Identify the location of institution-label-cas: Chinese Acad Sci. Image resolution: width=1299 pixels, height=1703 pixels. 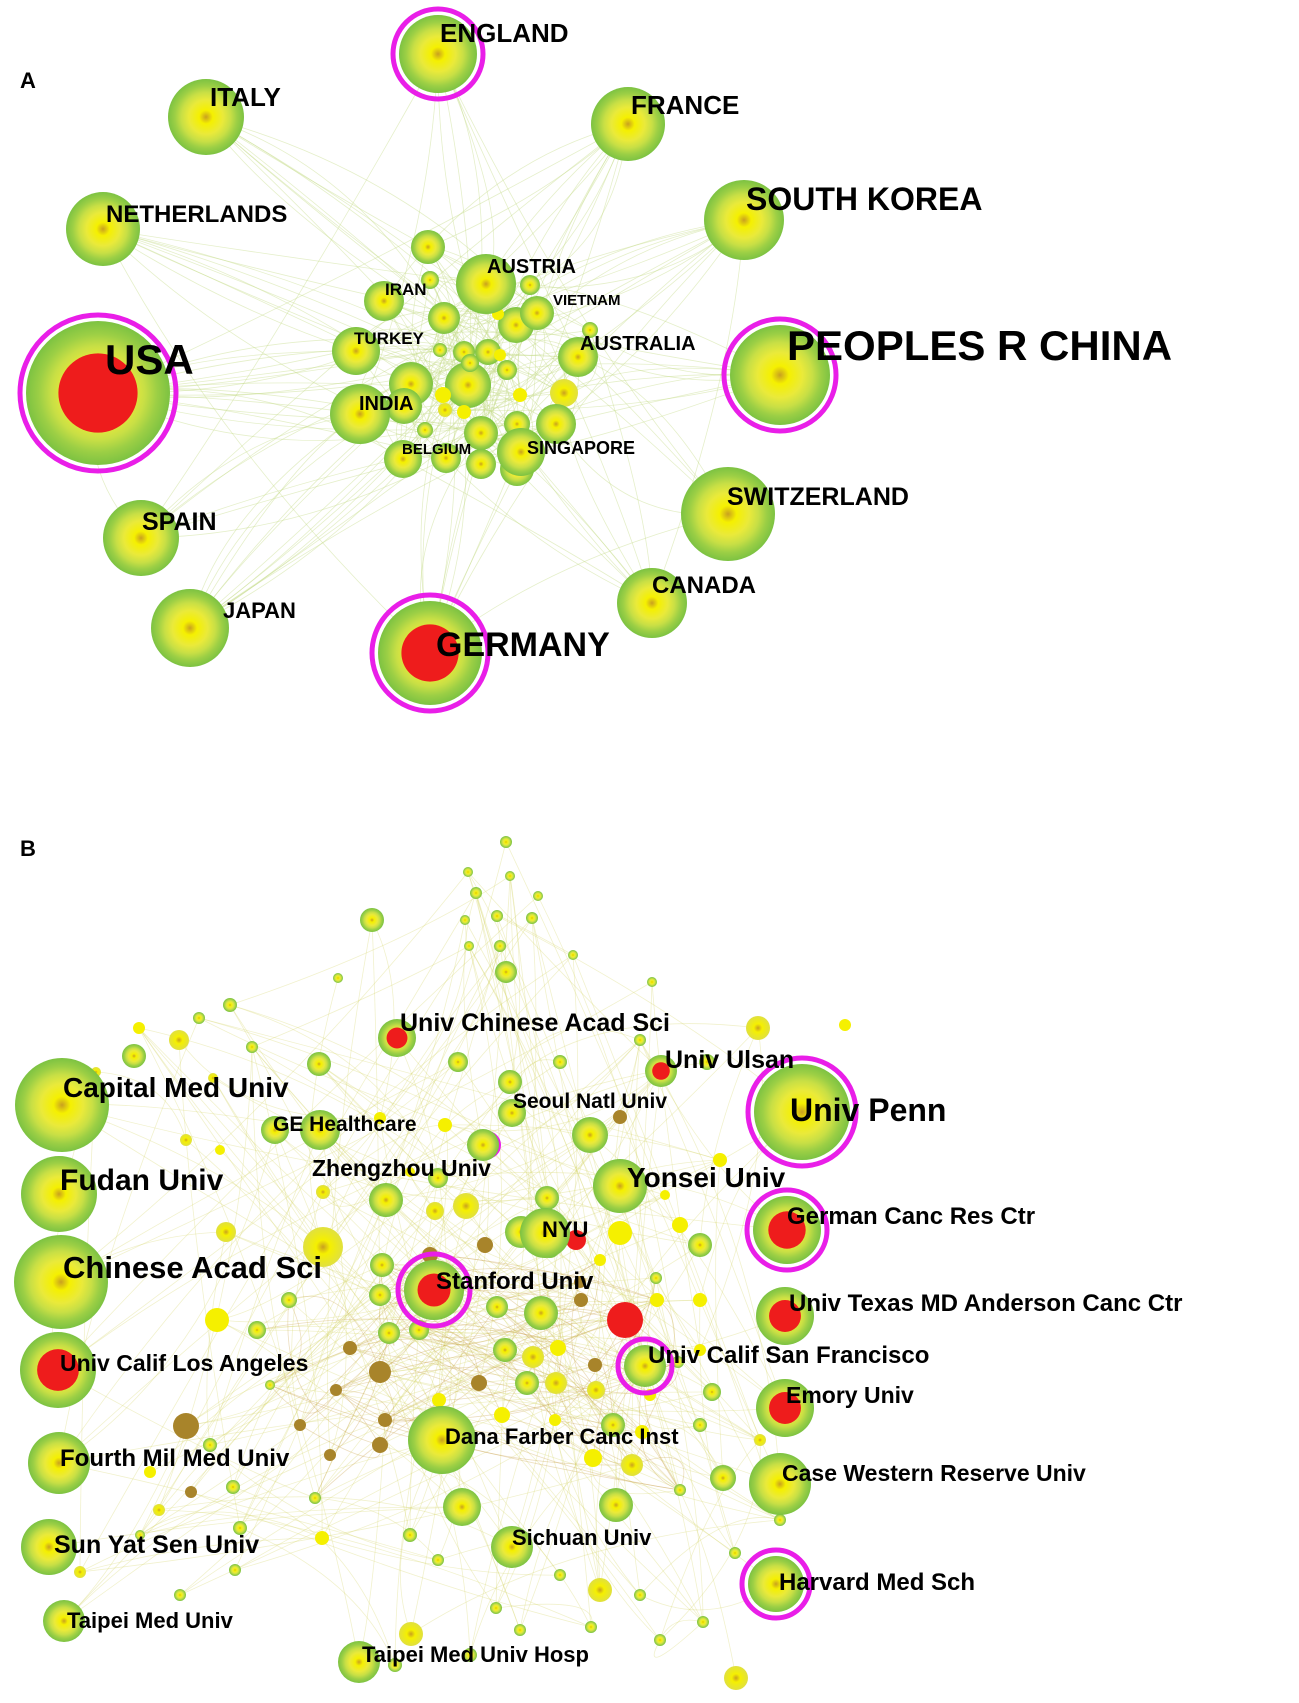
(192, 1267).